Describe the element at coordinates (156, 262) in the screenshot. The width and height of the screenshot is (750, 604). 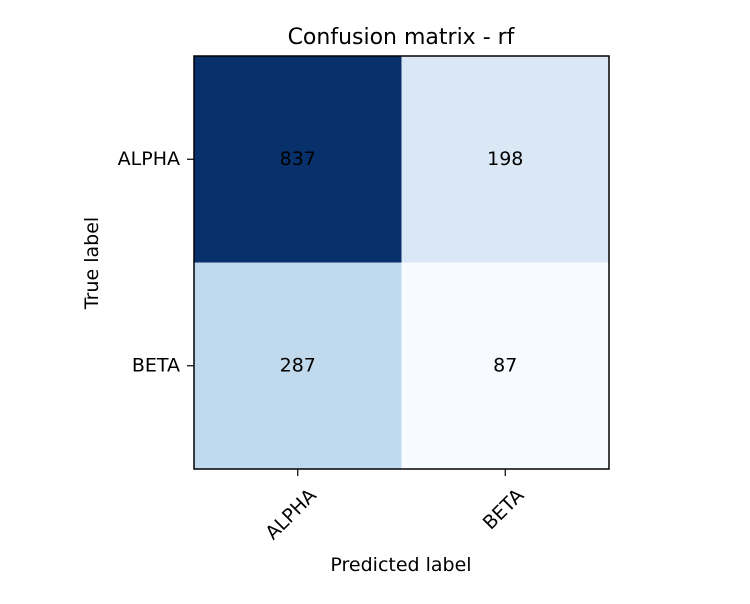
I see `y-axis-ticks: ALPHA BETA` at that location.